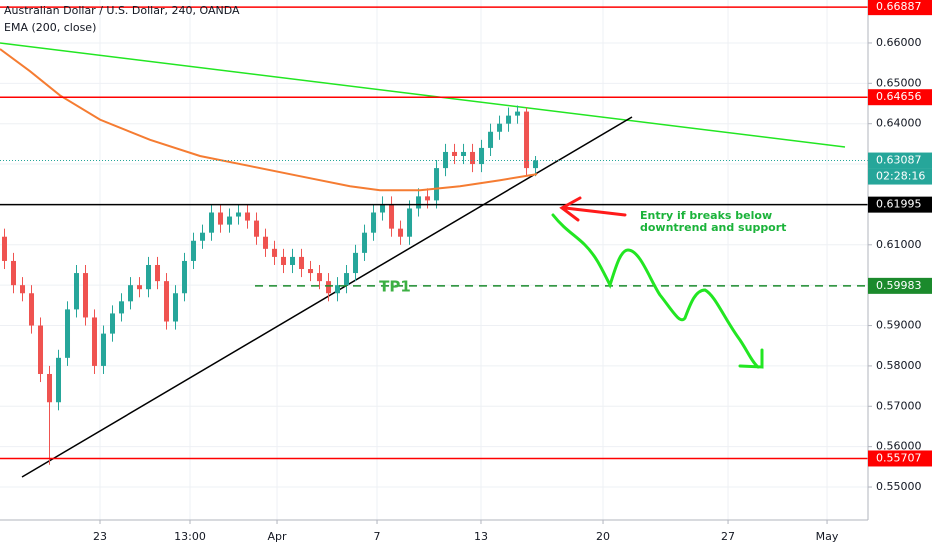  I want to click on price-level-label: 0.55707, so click(899, 457).